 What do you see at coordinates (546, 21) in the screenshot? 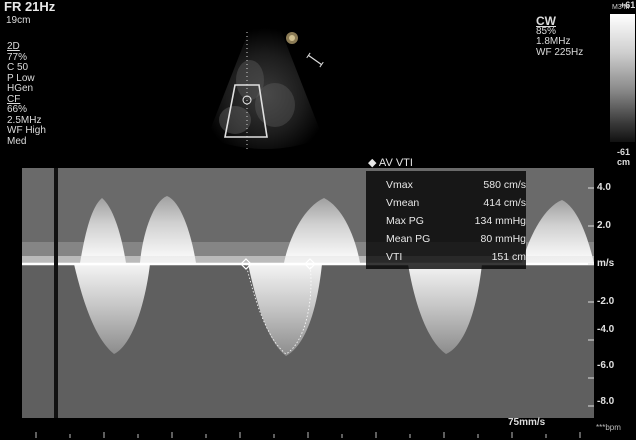
I see `cw-title: CW` at bounding box center [546, 21].